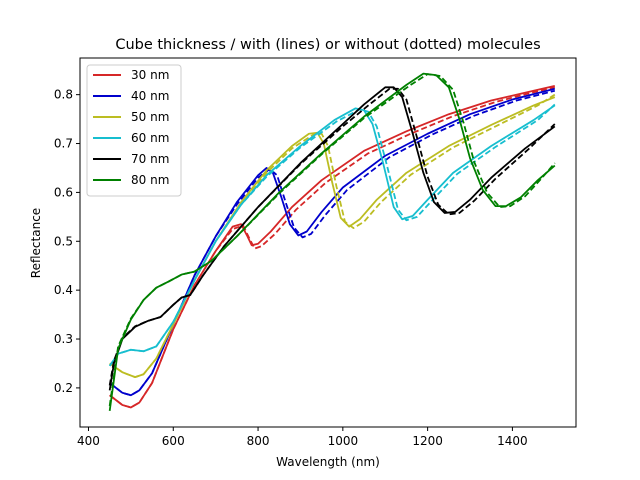 The height and width of the screenshot is (480, 640). Describe the element at coordinates (150, 159) in the screenshot. I see `legend-label: 70 nm` at that location.